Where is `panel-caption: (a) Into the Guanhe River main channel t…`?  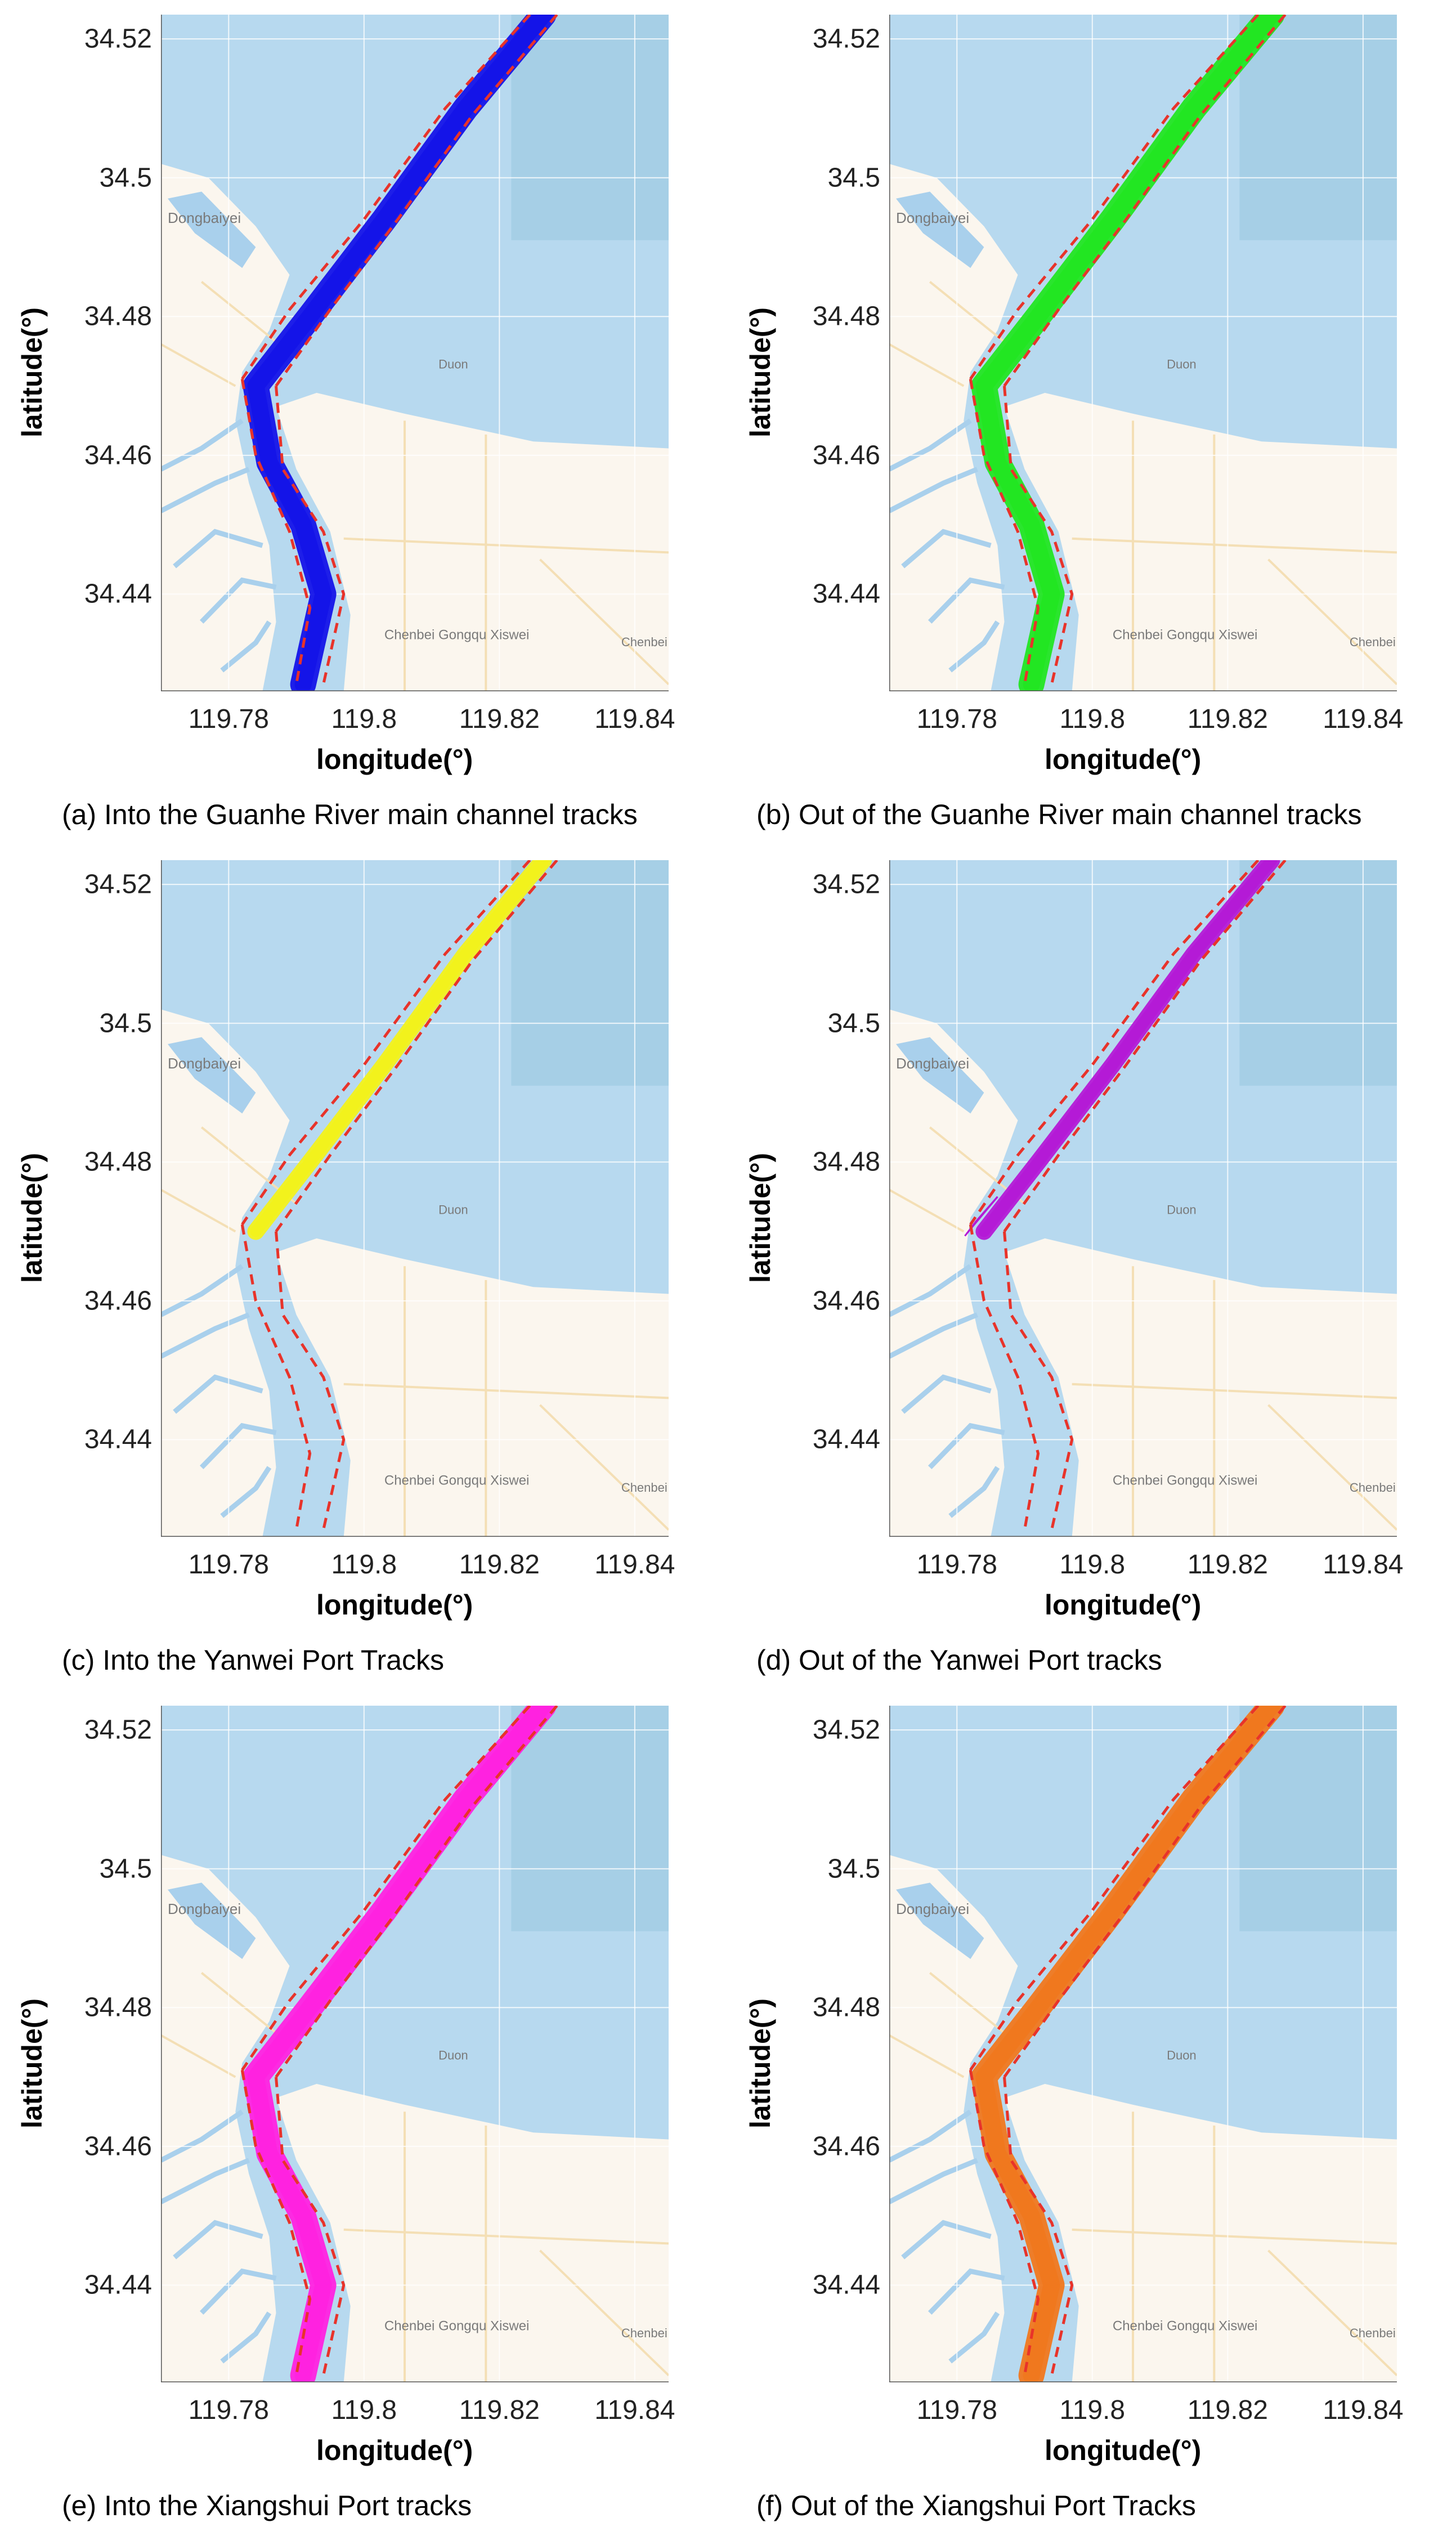
panel-caption: (a) Into the Guanhe River main channel t… is located at coordinates (350, 815).